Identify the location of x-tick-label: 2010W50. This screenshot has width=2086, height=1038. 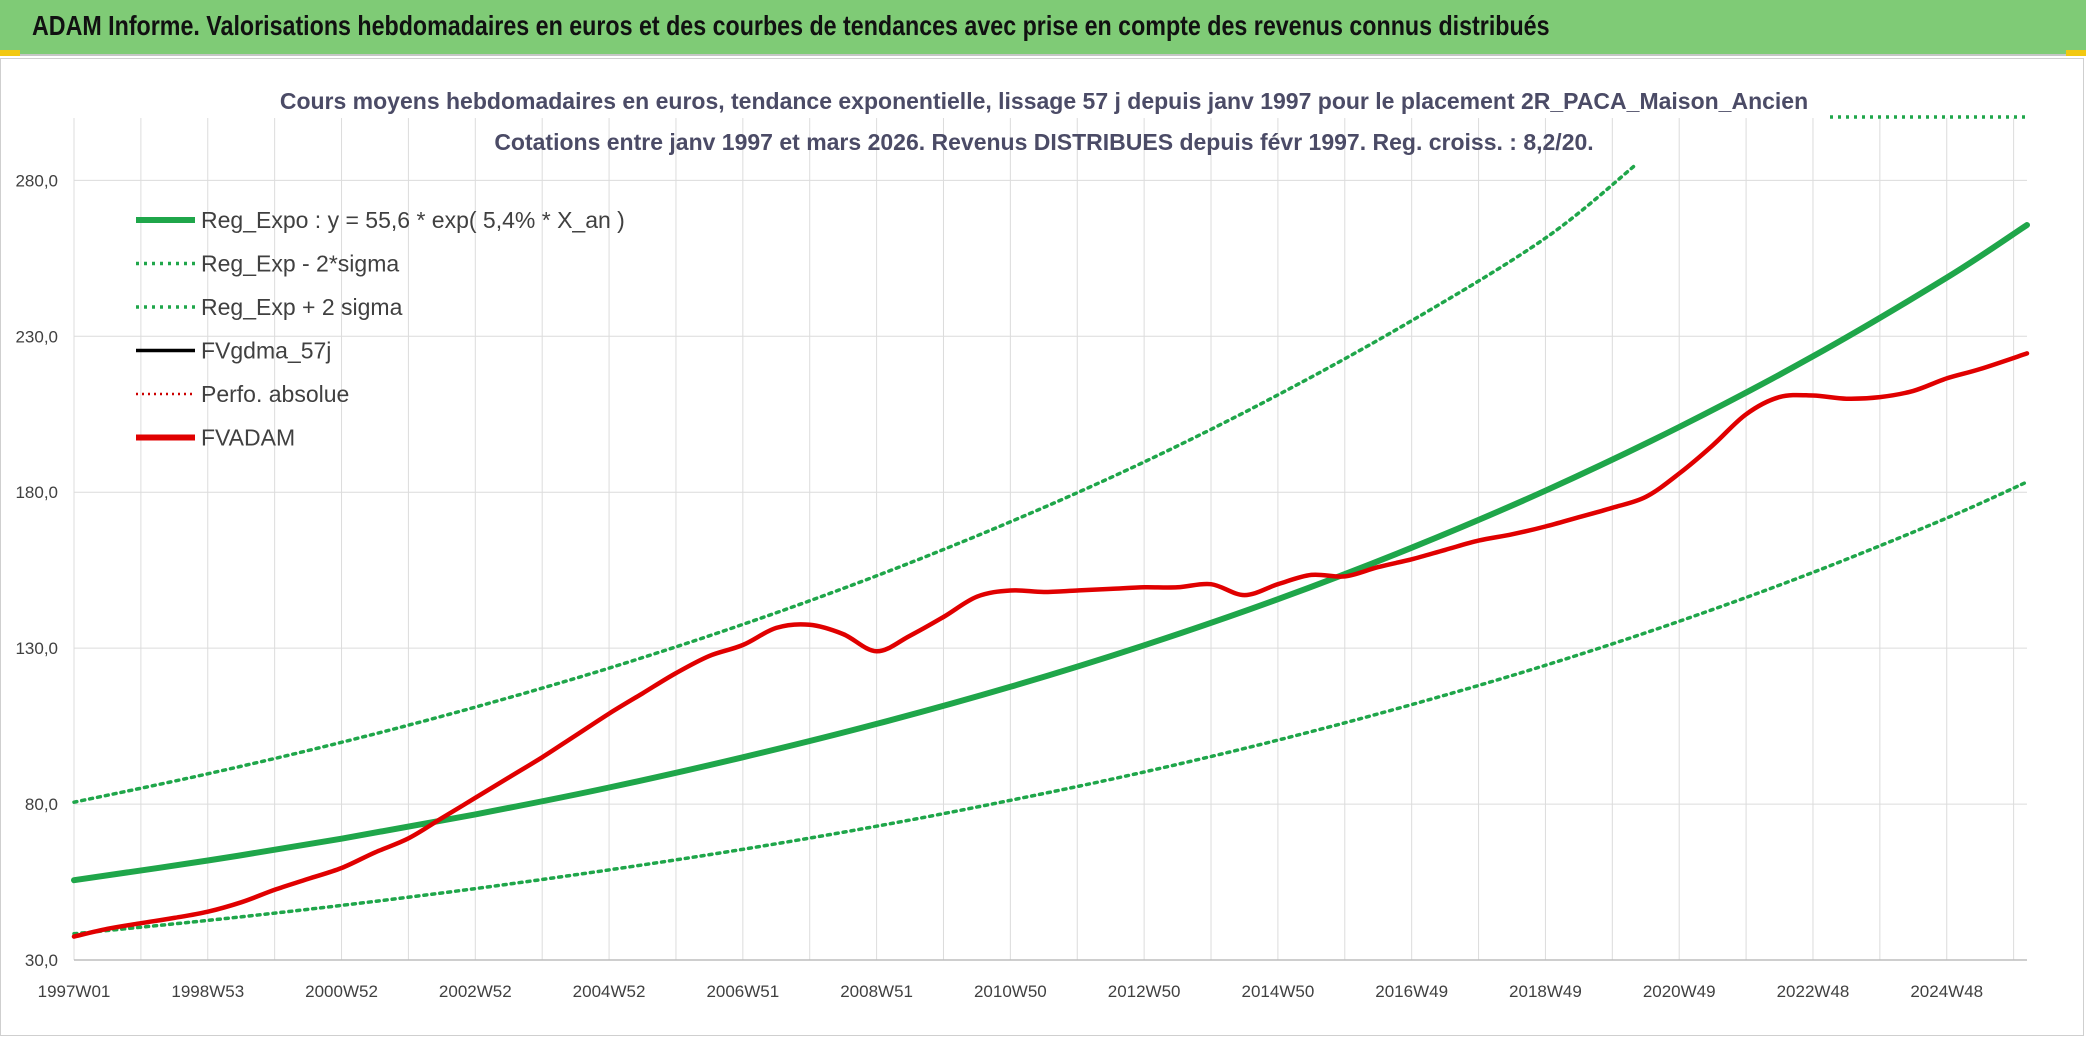
(1010, 991).